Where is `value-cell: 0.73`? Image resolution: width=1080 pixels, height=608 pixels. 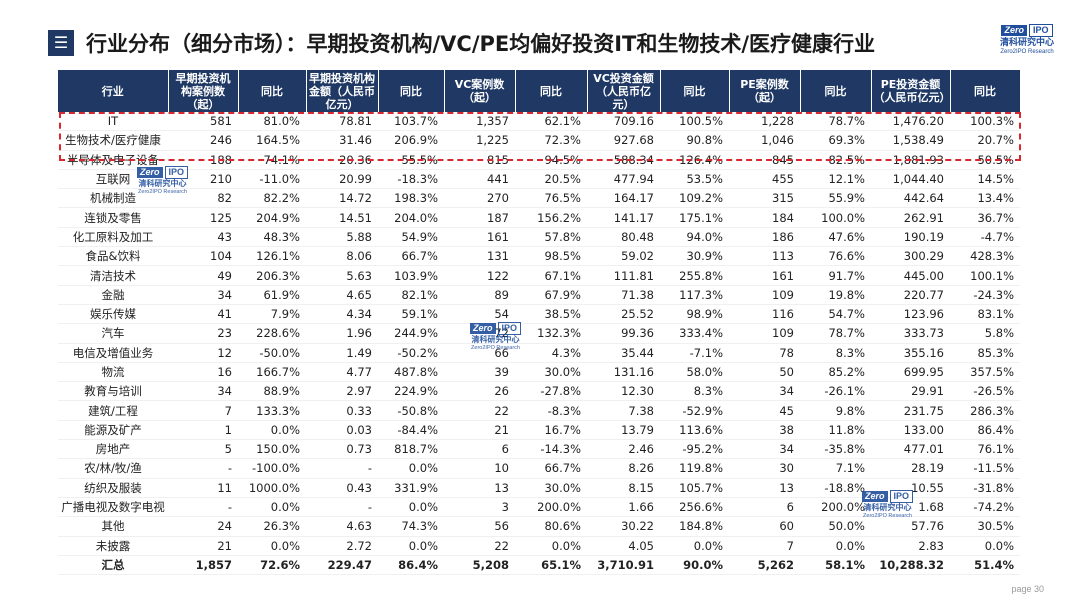
value-cell: 0.73 is located at coordinates (342, 449).